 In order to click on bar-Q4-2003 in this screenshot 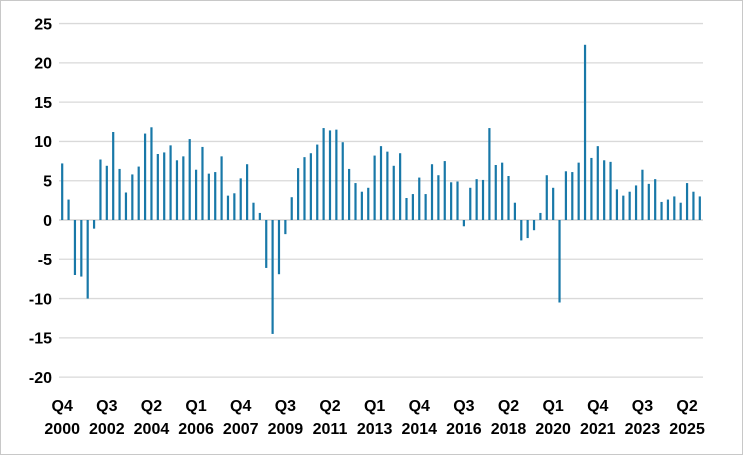, I will do `click(138, 193)`.